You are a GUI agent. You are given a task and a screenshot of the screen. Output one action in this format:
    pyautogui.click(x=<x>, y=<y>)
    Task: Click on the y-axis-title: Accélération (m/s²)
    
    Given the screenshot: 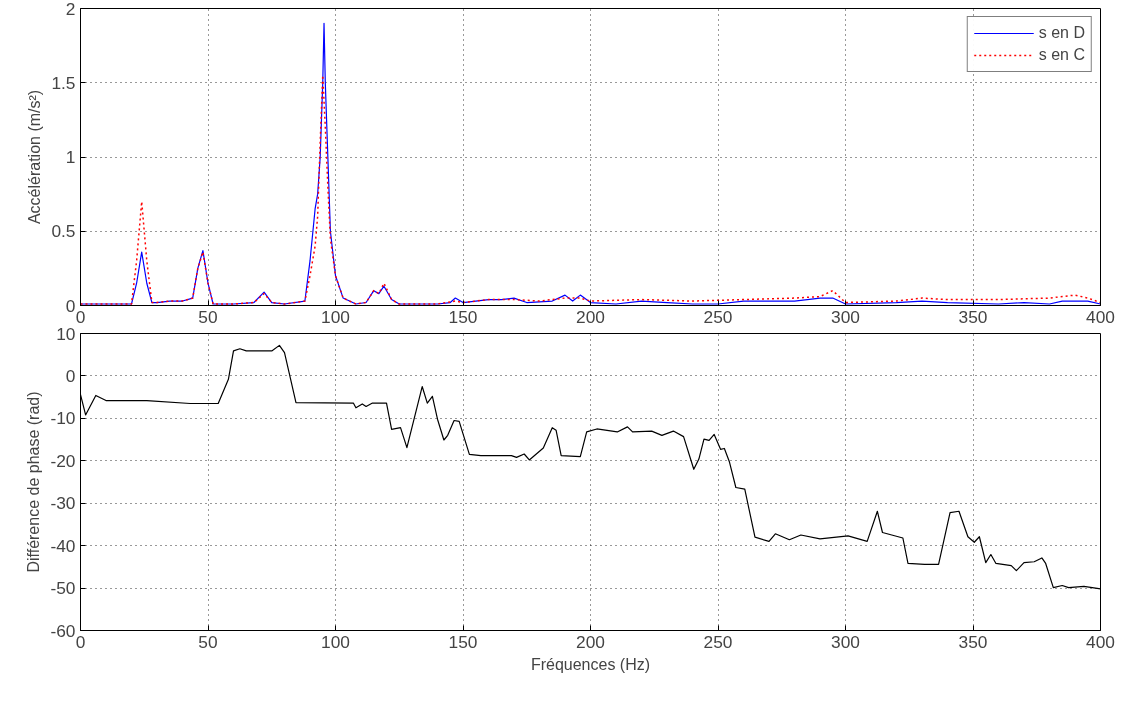 What is the action you would take?
    pyautogui.click(x=35, y=157)
    